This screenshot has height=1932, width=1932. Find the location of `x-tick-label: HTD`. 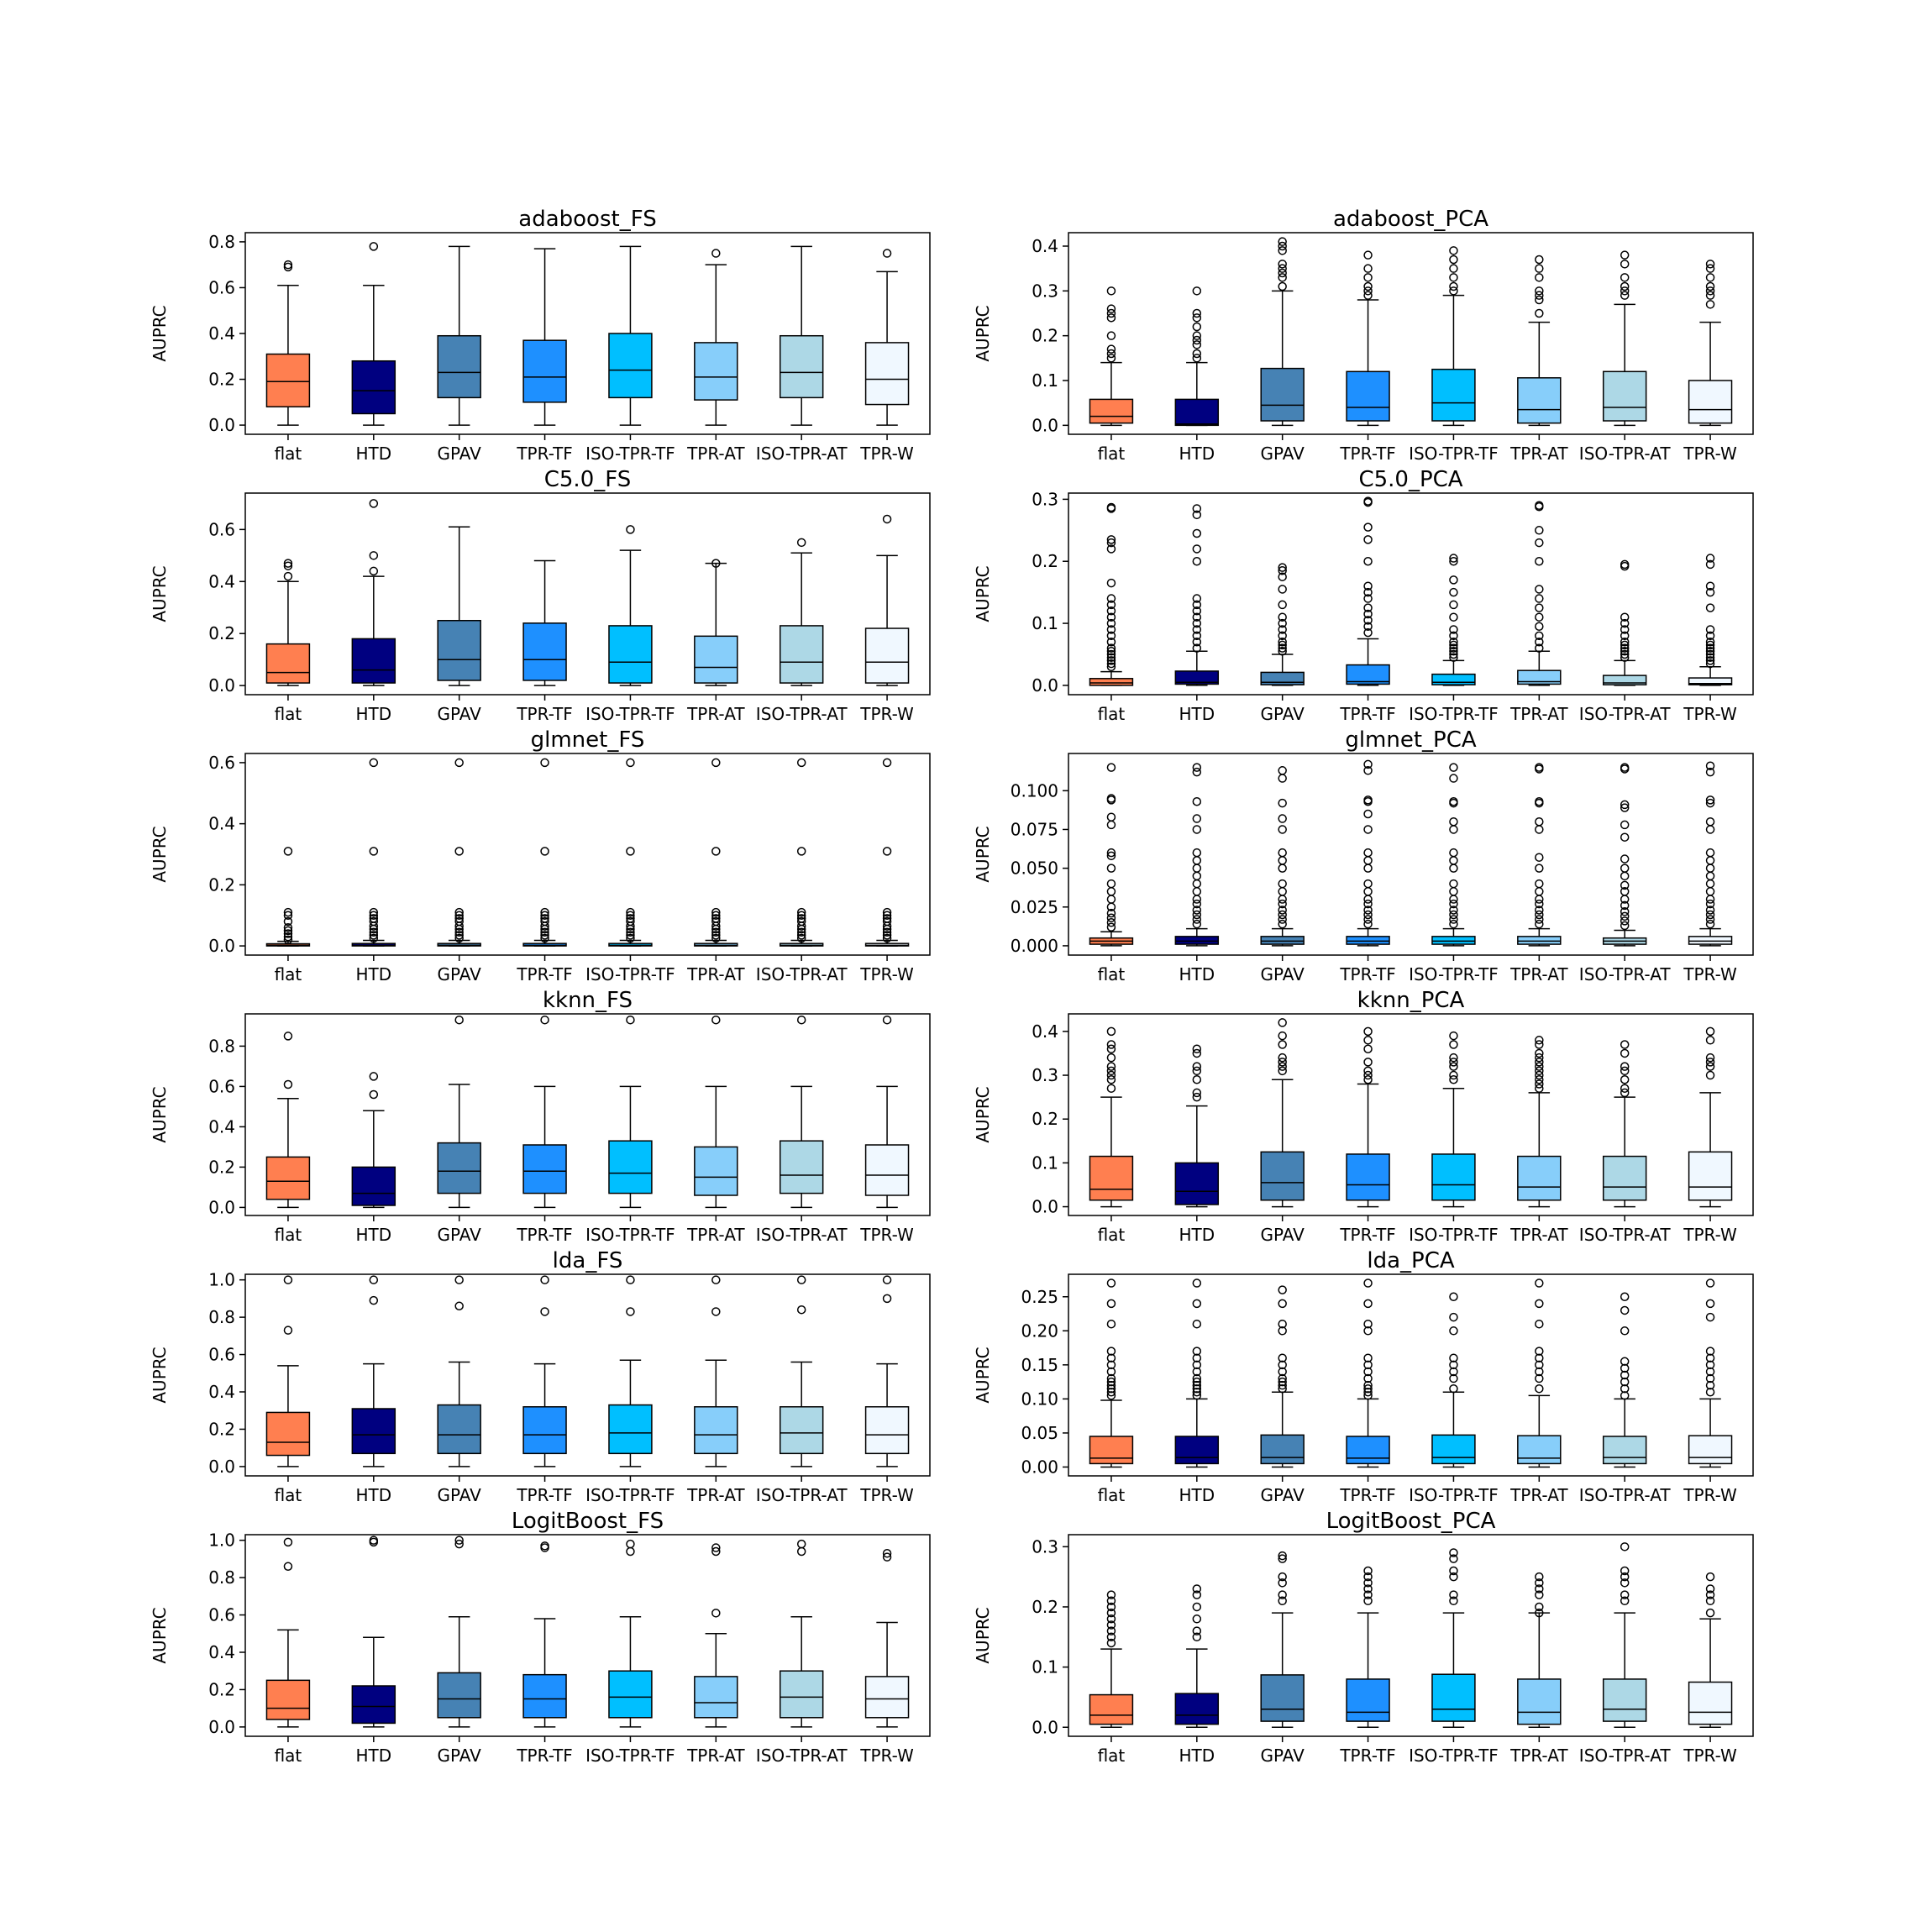

x-tick-label: HTD is located at coordinates (1197, 1495).